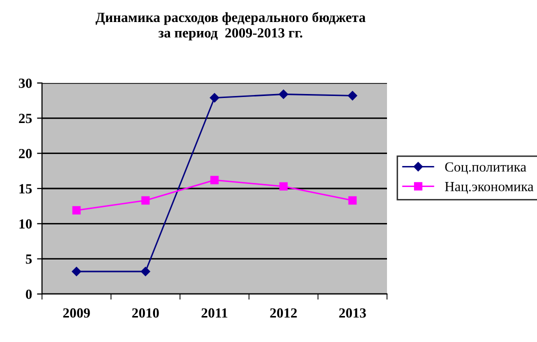 Image resolution: width=537 pixels, height=342 pixels. Describe the element at coordinates (231, 26) in the screenshot. I see `chart-title: Динамика расходов федерального бюджета за период 2009-2013 гг.` at that location.